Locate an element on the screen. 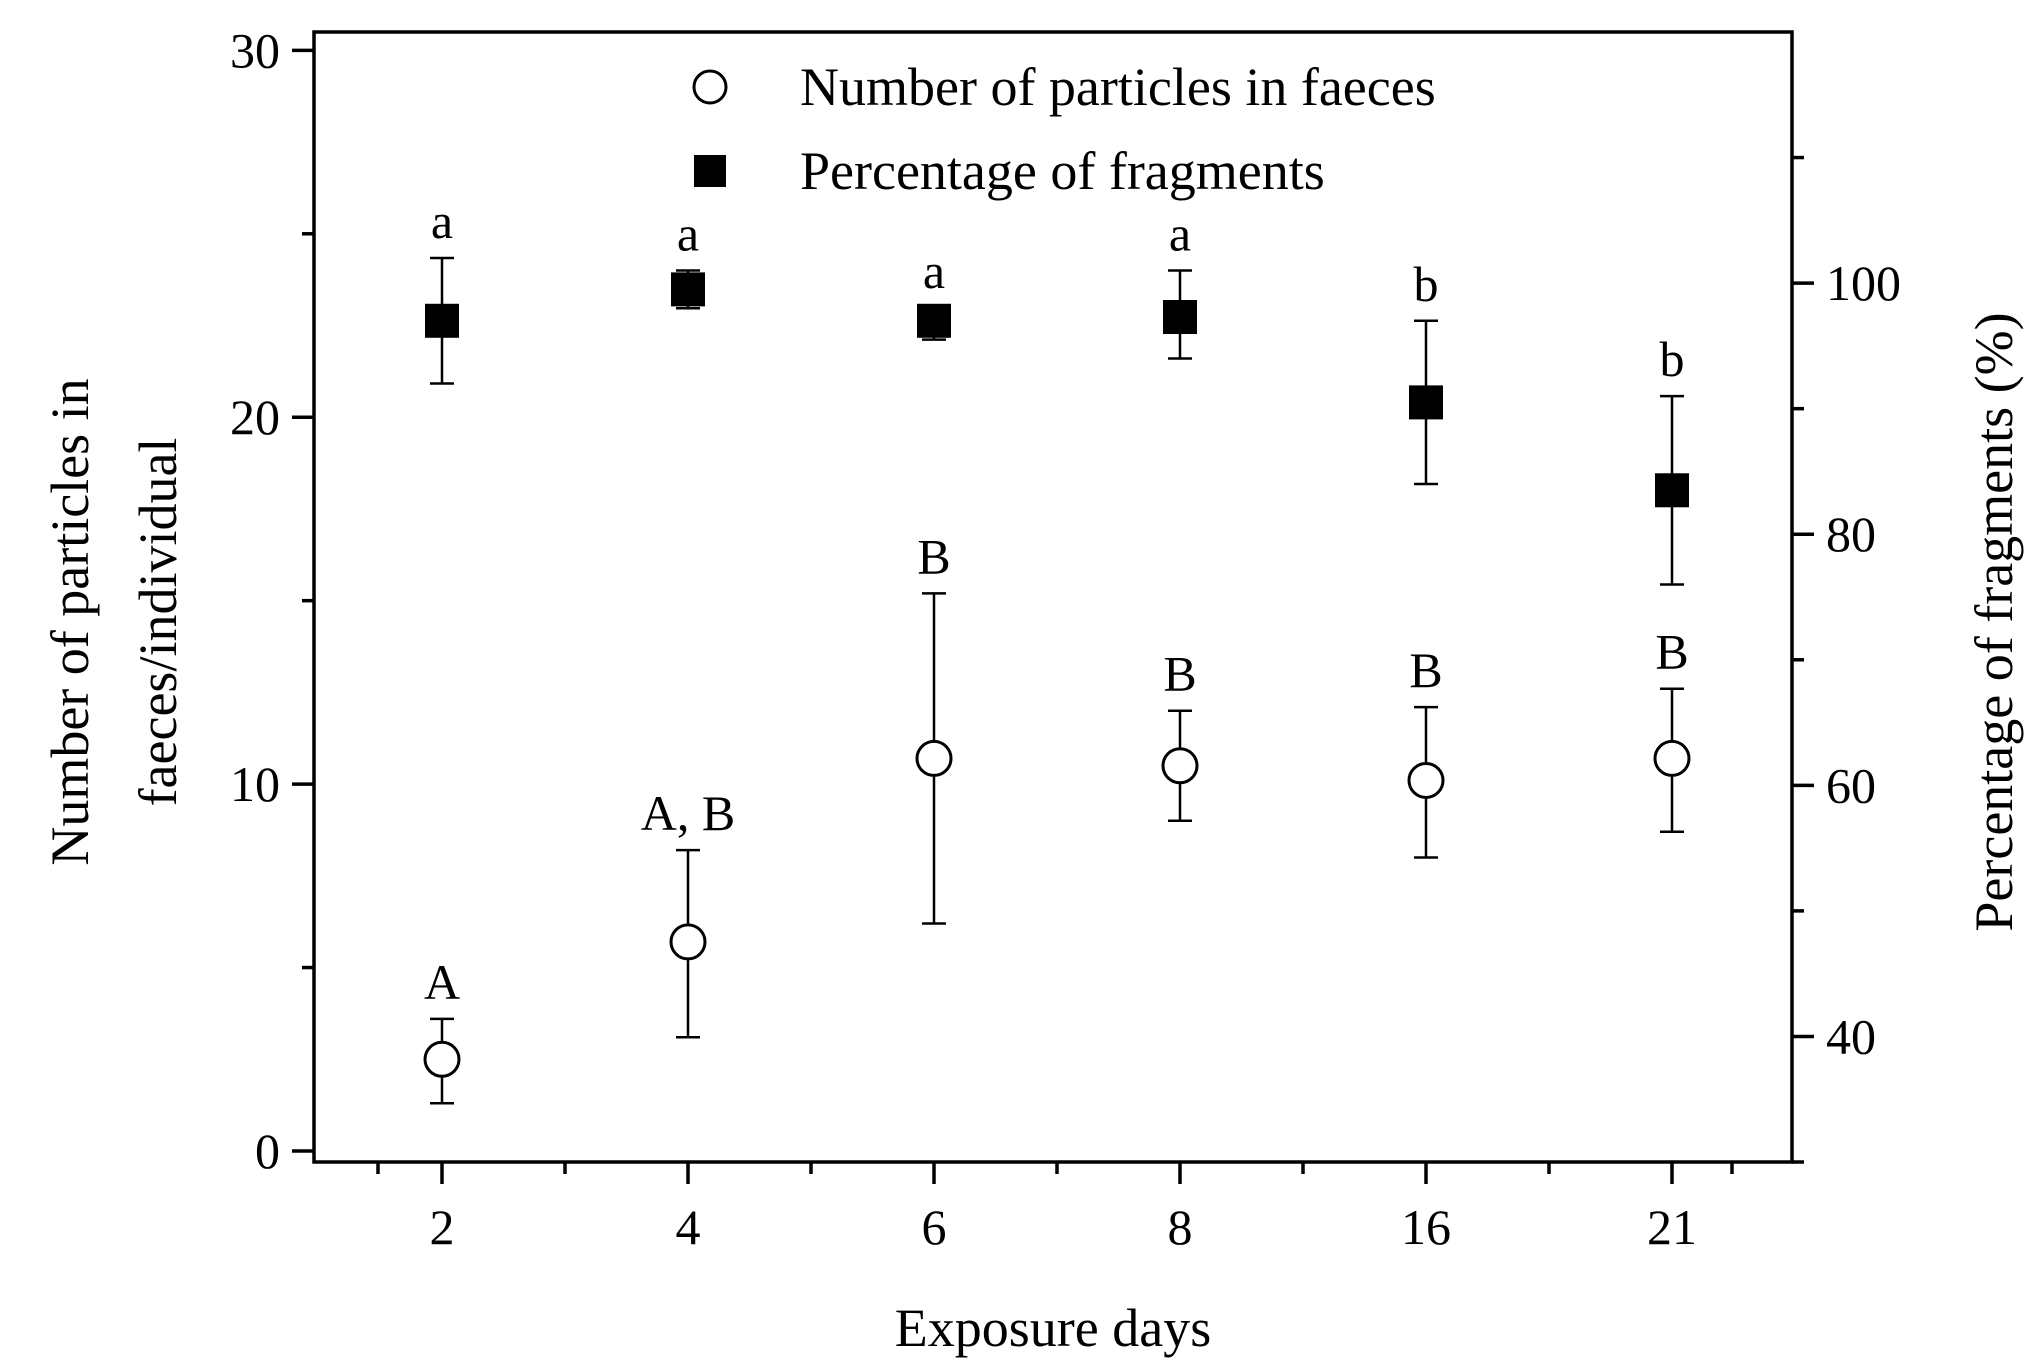  right-tick-label: 100 is located at coordinates (1863, 283).